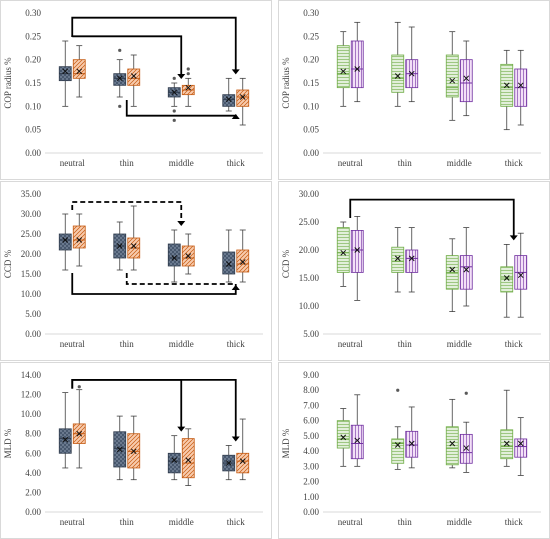 The height and width of the screenshot is (539, 550). I want to click on y-tick-label: 3.00, so click(311, 466).